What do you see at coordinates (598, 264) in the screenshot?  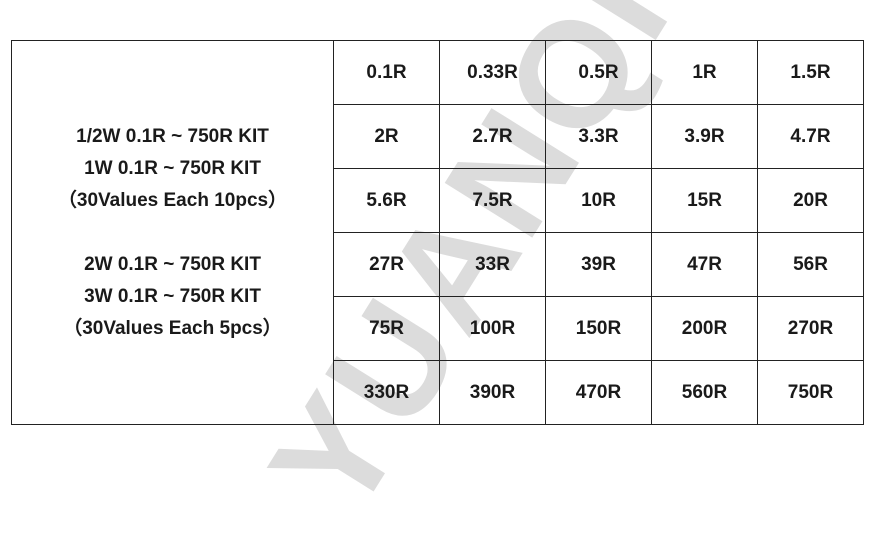 I see `resistor-value-cell: 39R` at bounding box center [598, 264].